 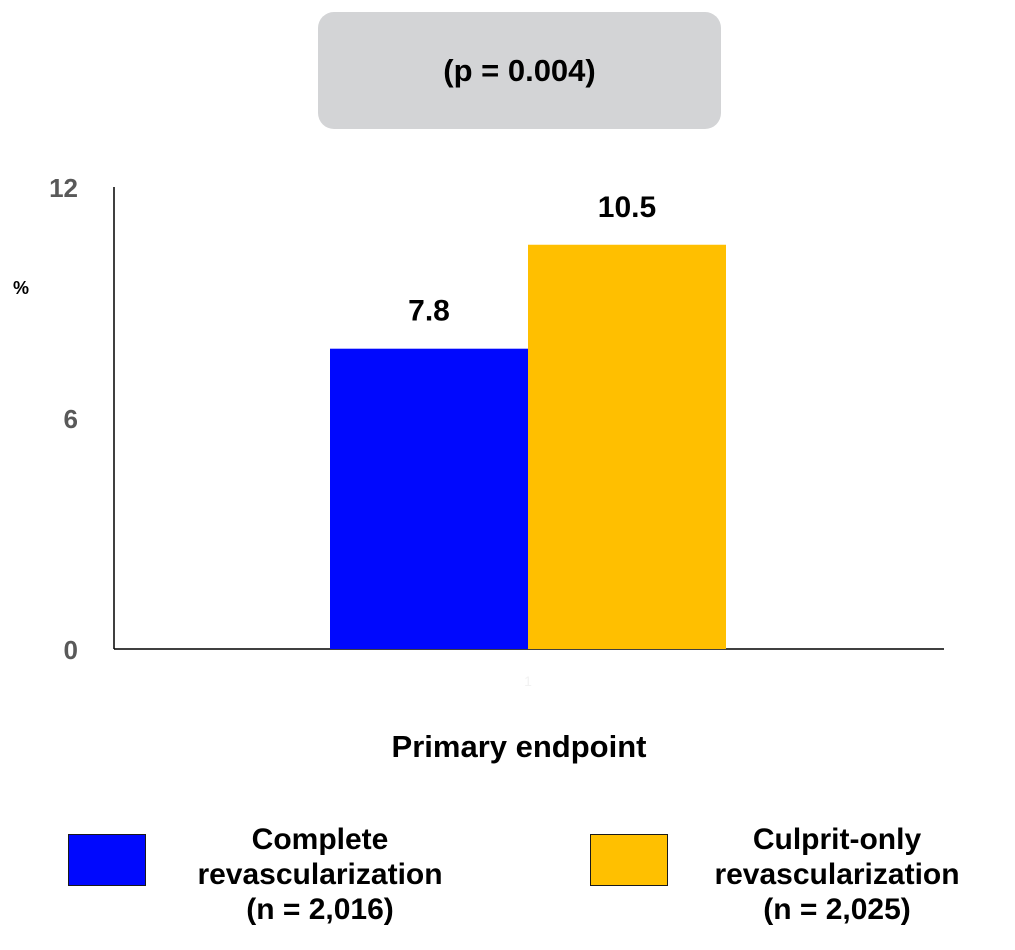 I want to click on p-value-annotation: (p = 0.004), so click(x=519, y=70).